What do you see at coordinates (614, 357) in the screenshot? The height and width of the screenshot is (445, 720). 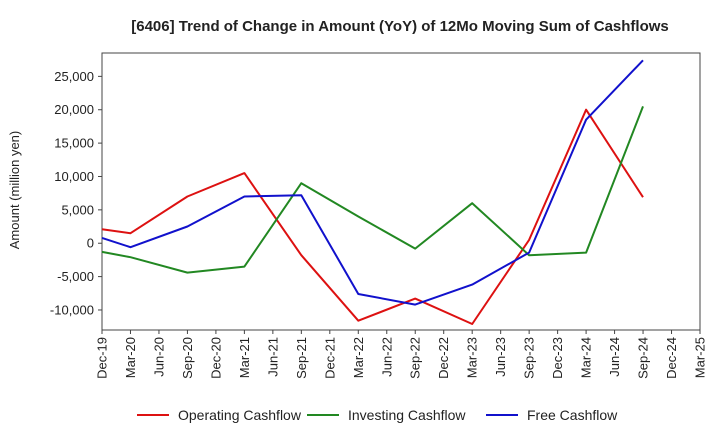 I see `x-tick-label: Jun-24` at bounding box center [614, 357].